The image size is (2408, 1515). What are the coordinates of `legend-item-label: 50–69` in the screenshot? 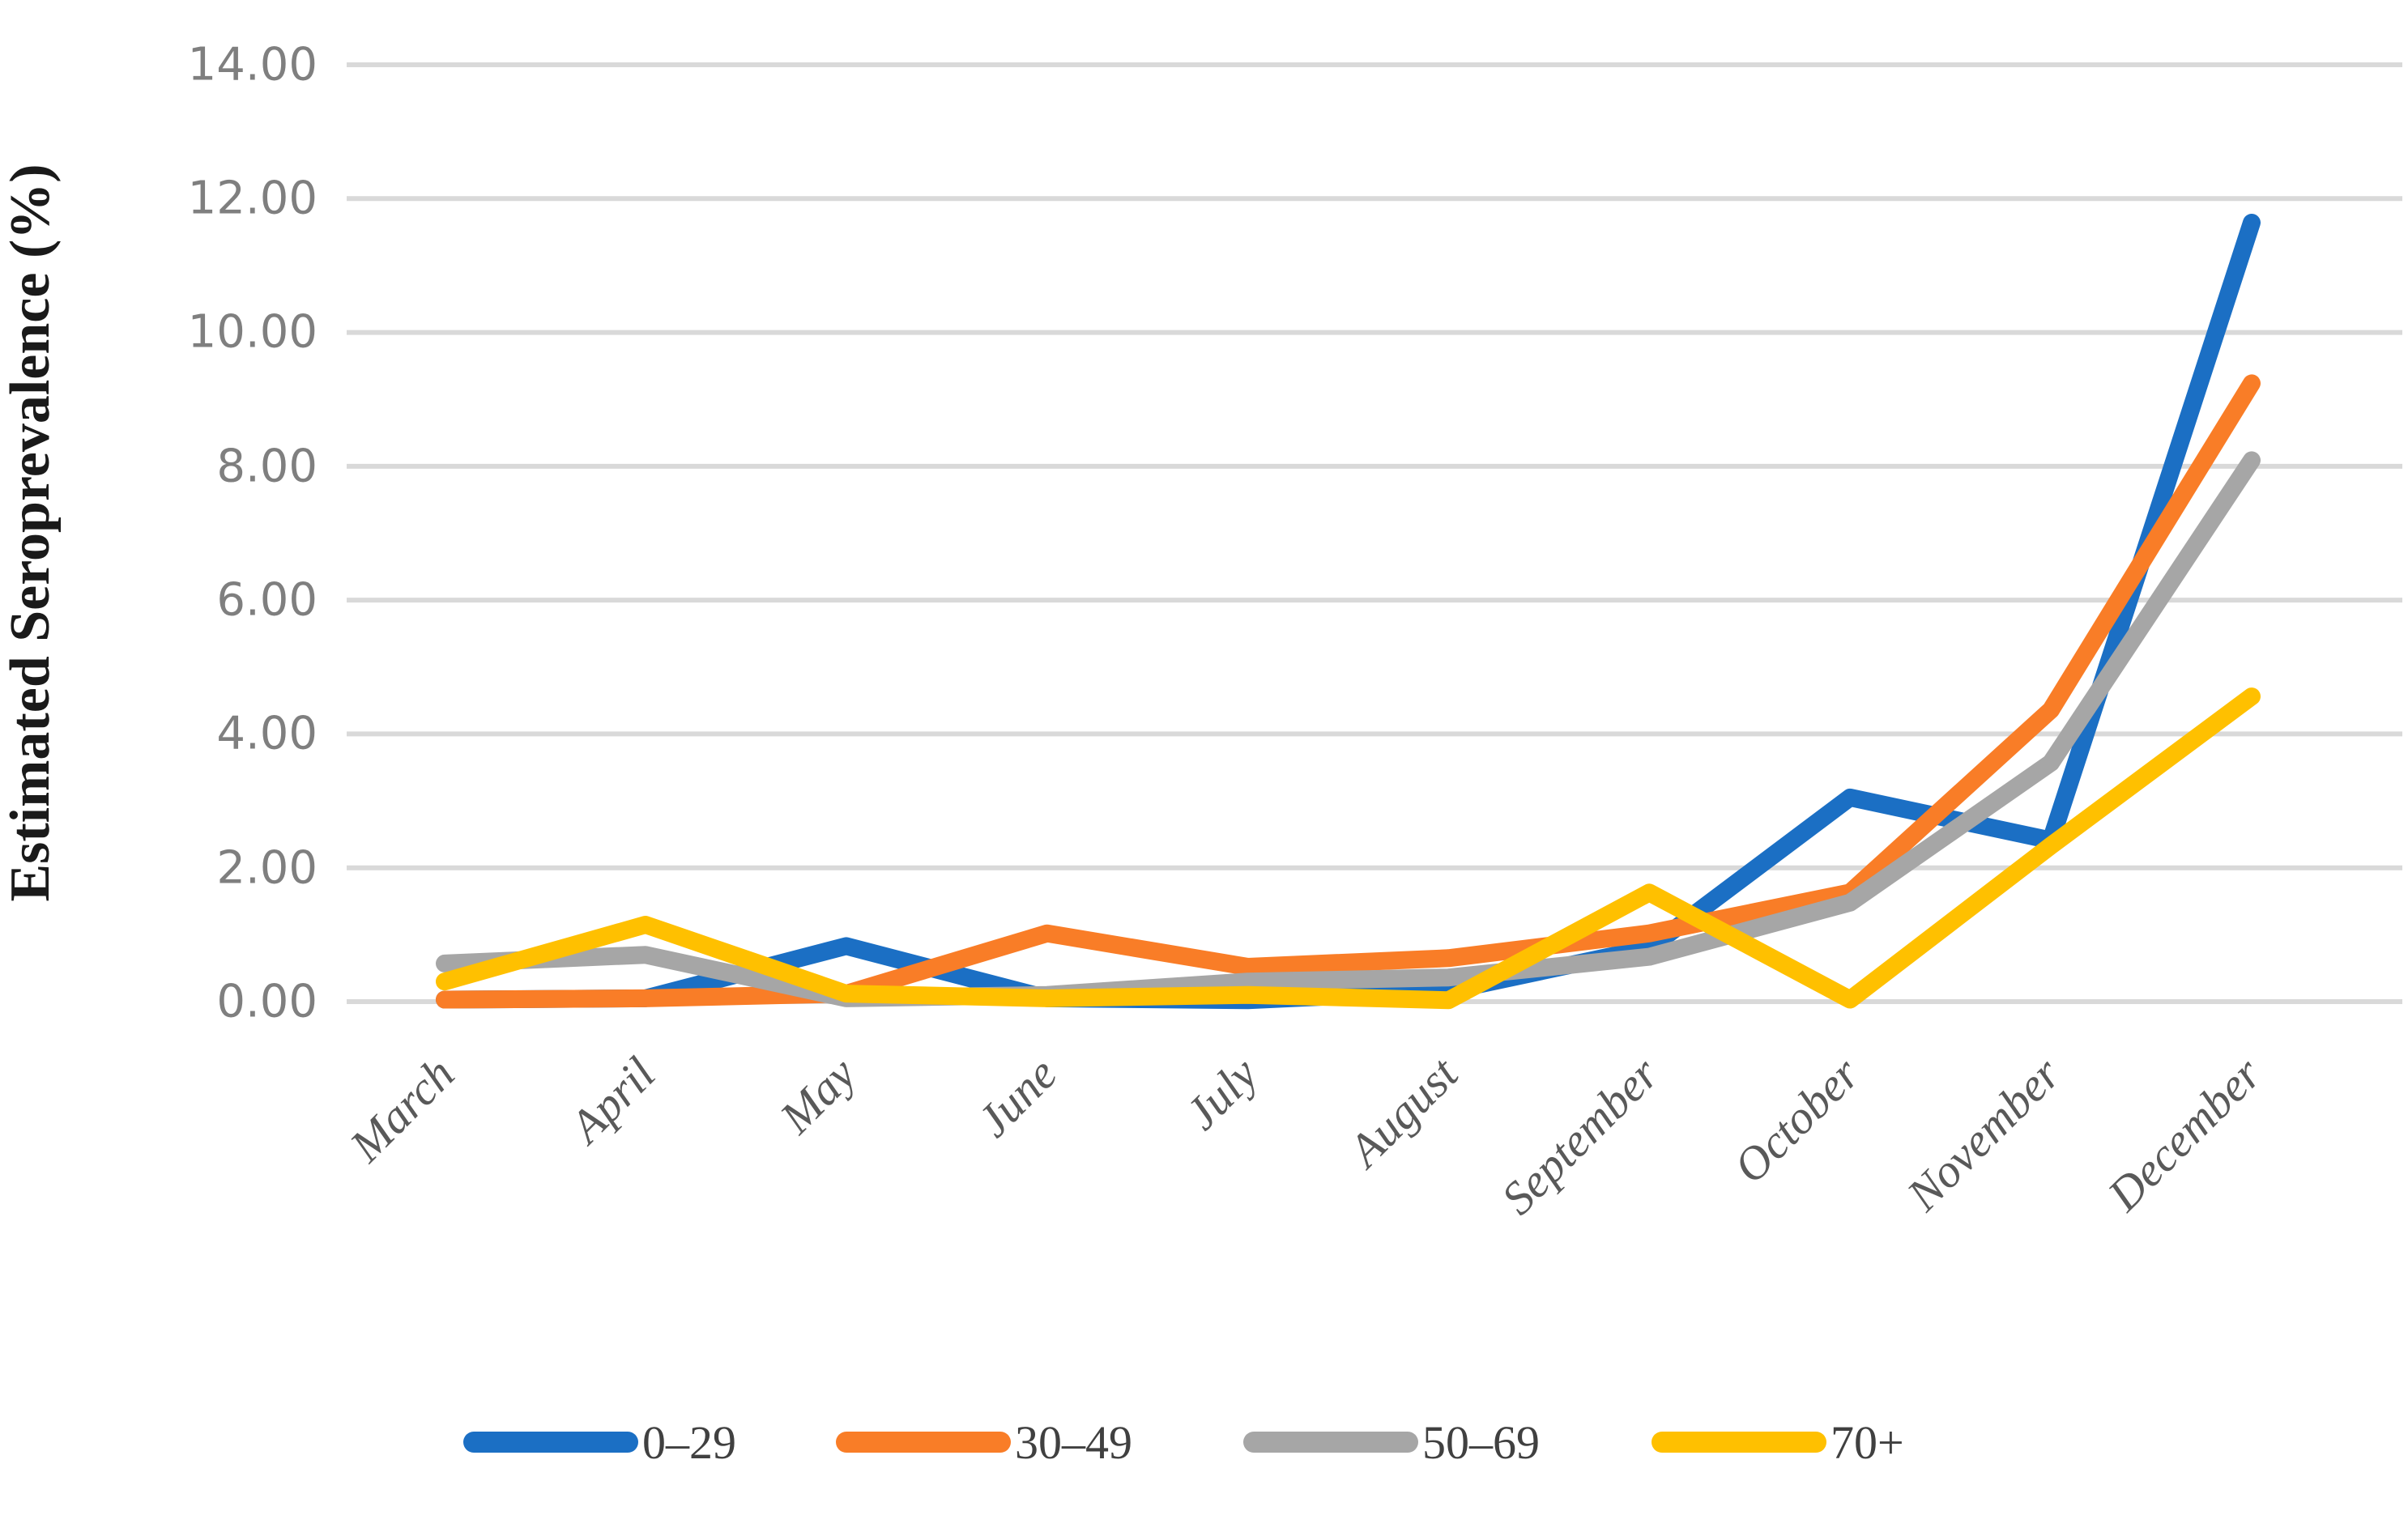 It's located at (1481, 1442).